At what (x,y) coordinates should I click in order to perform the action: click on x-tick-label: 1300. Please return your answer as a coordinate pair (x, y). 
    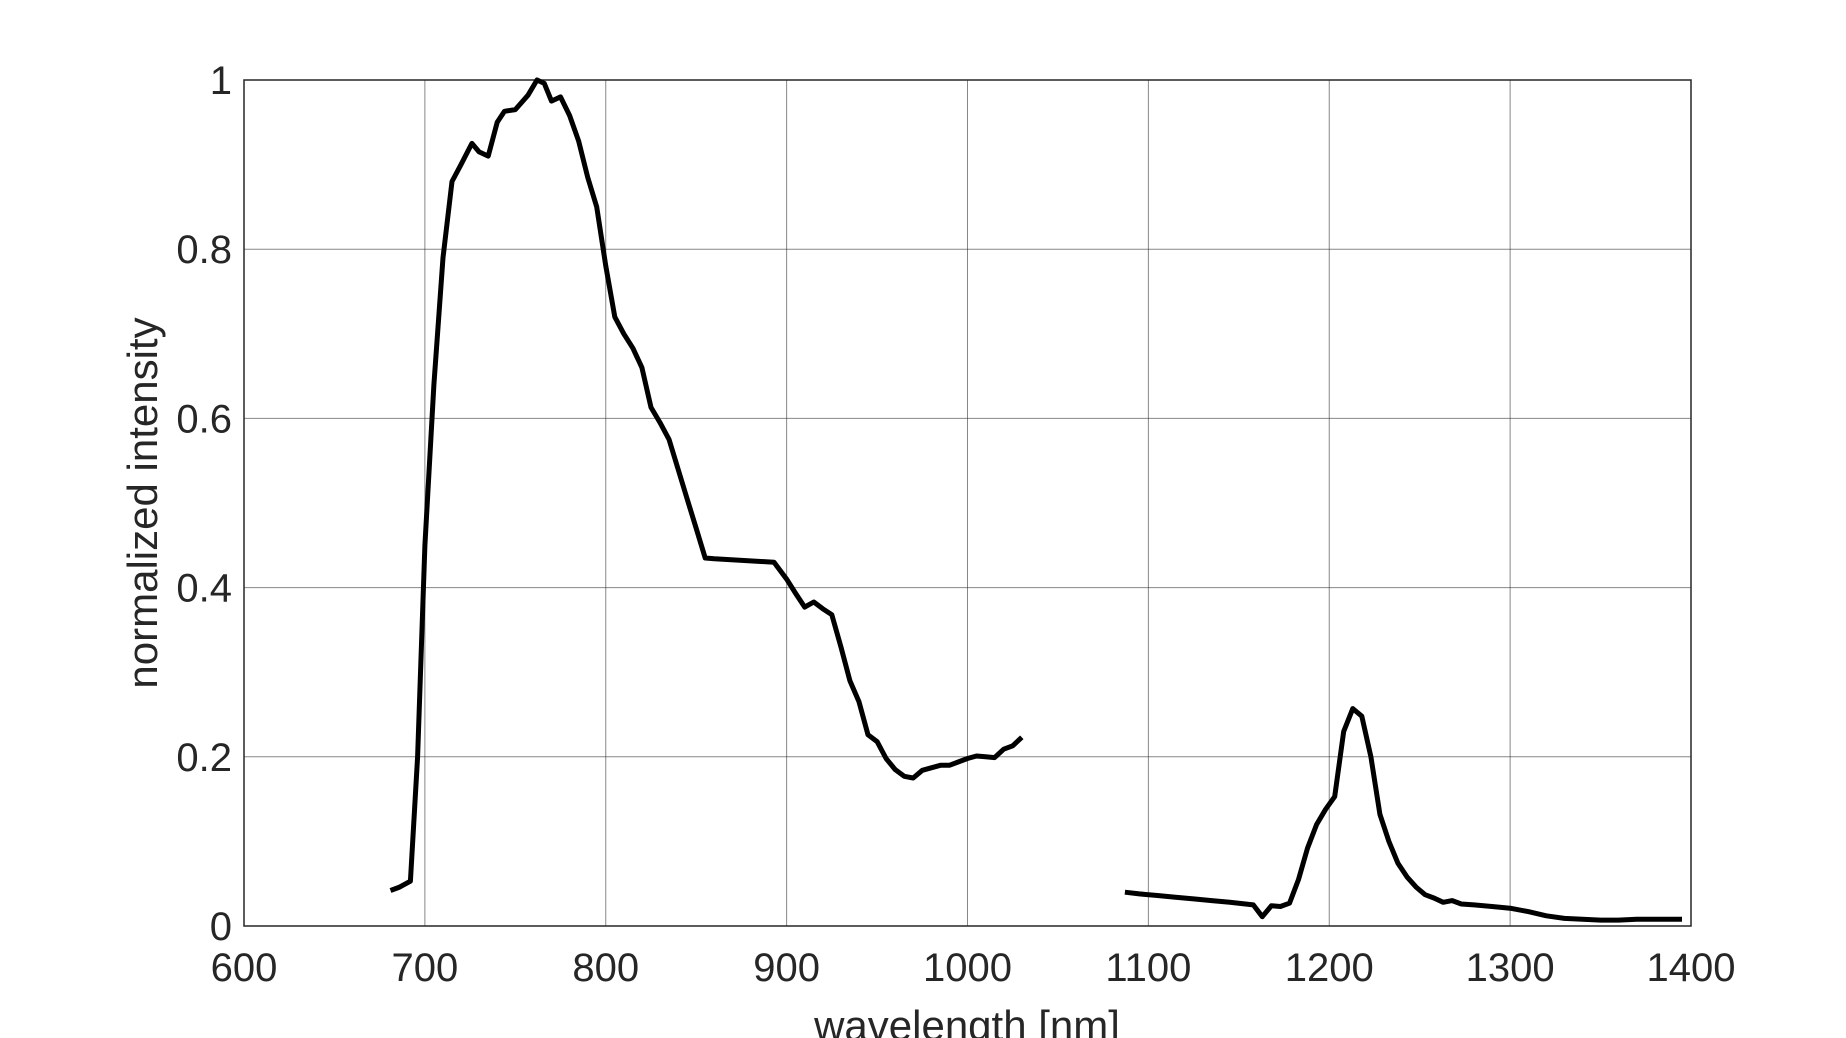
    Looking at the image, I should click on (1510, 968).